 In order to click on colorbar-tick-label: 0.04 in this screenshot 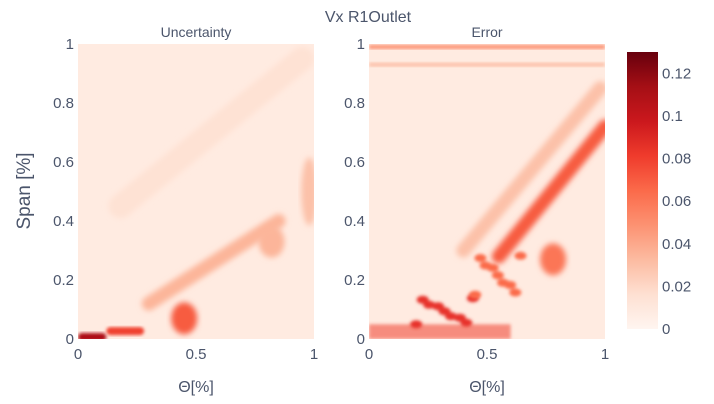, I will do `click(676, 244)`.